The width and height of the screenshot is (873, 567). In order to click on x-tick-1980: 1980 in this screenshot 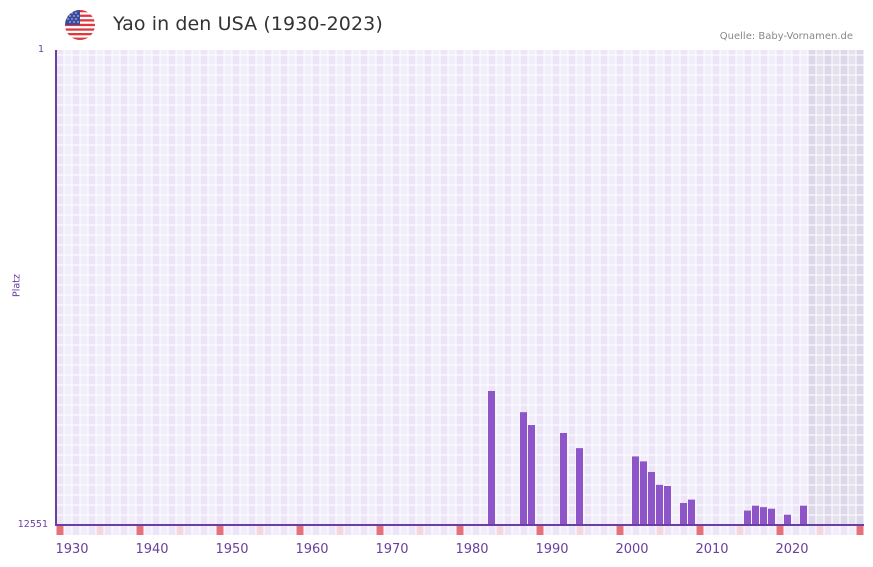, I will do `click(472, 549)`.